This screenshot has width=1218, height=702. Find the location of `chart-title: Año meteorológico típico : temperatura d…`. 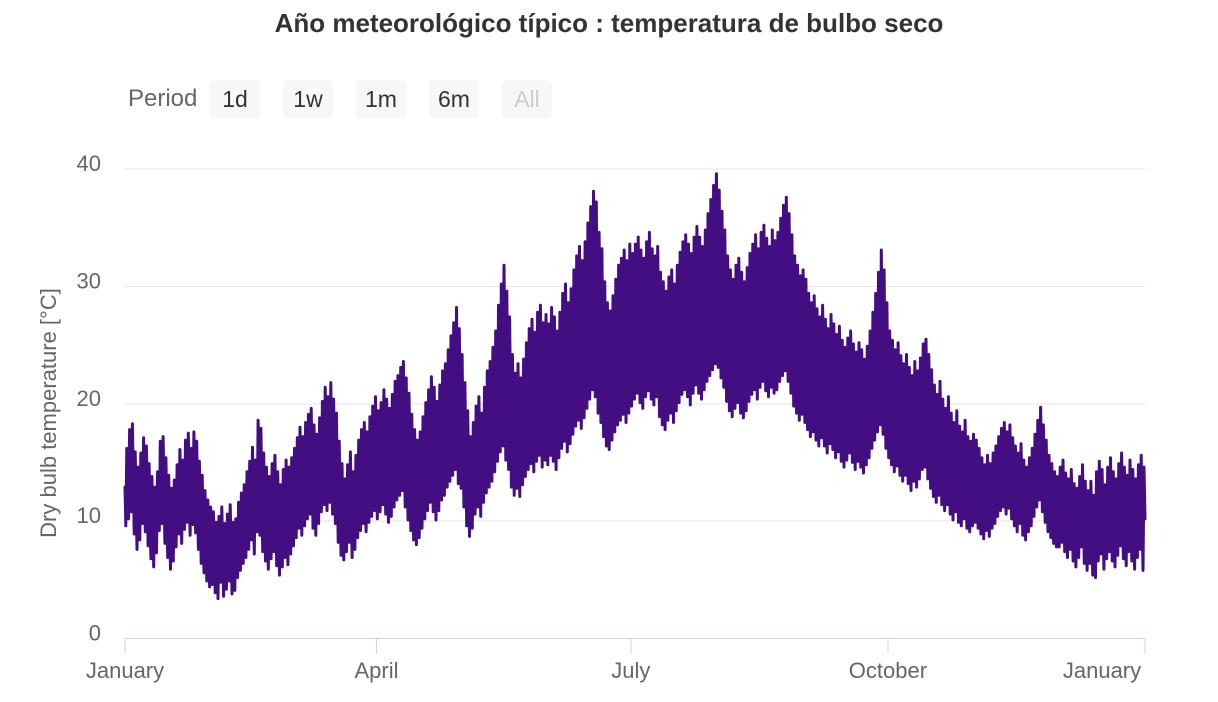

chart-title: Año meteorológico típico : temperatura d… is located at coordinates (609, 23).